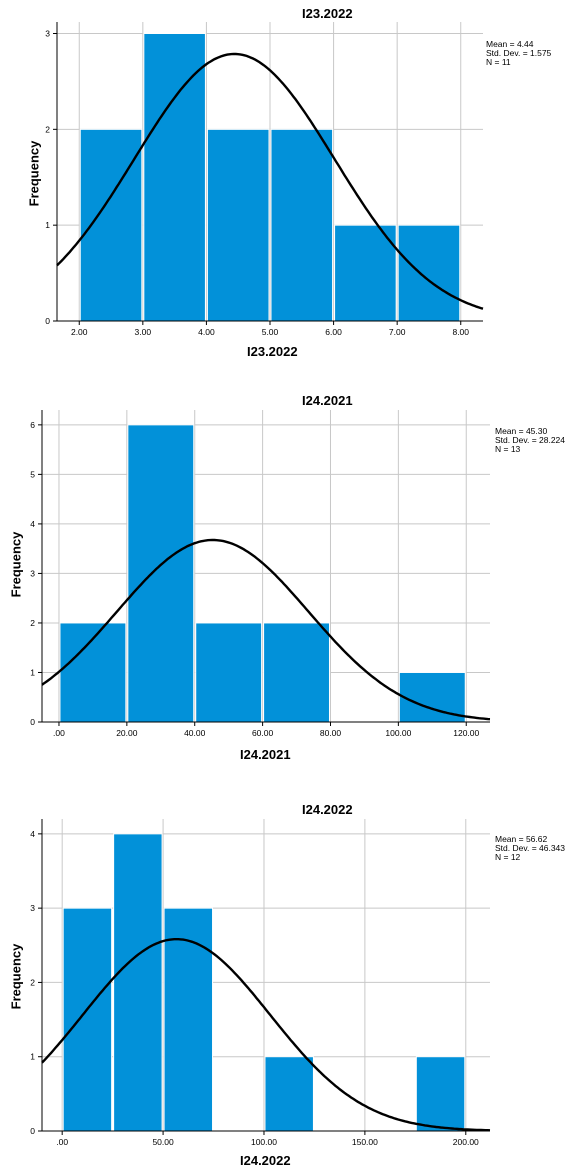 Image resolution: width=569 pixels, height=1173 pixels. I want to click on stats-n: N = 11, so click(498, 62).